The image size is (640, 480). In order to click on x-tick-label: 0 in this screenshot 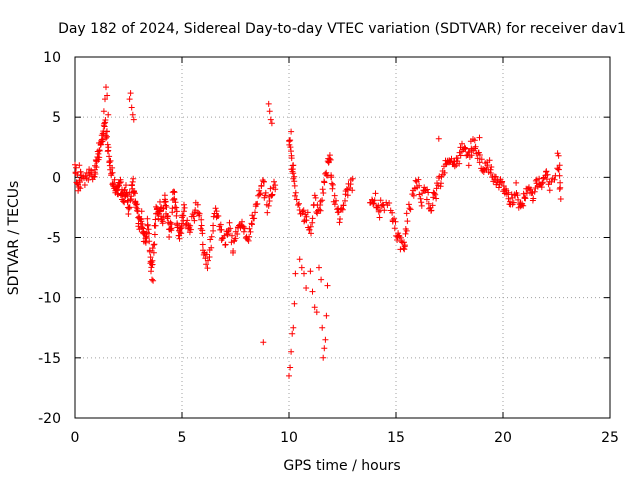, I will do `click(75, 438)`.